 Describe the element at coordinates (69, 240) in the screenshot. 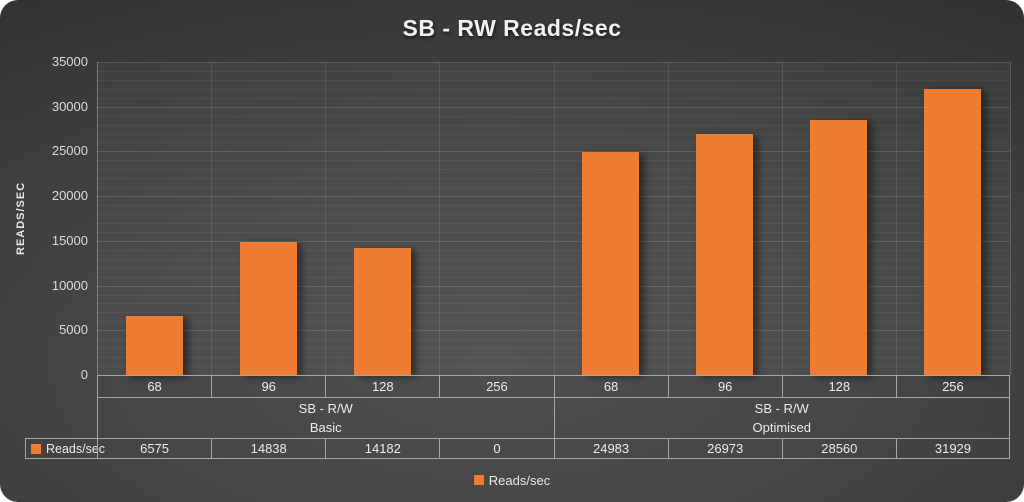

I see `y-tick-label: 15000` at that location.